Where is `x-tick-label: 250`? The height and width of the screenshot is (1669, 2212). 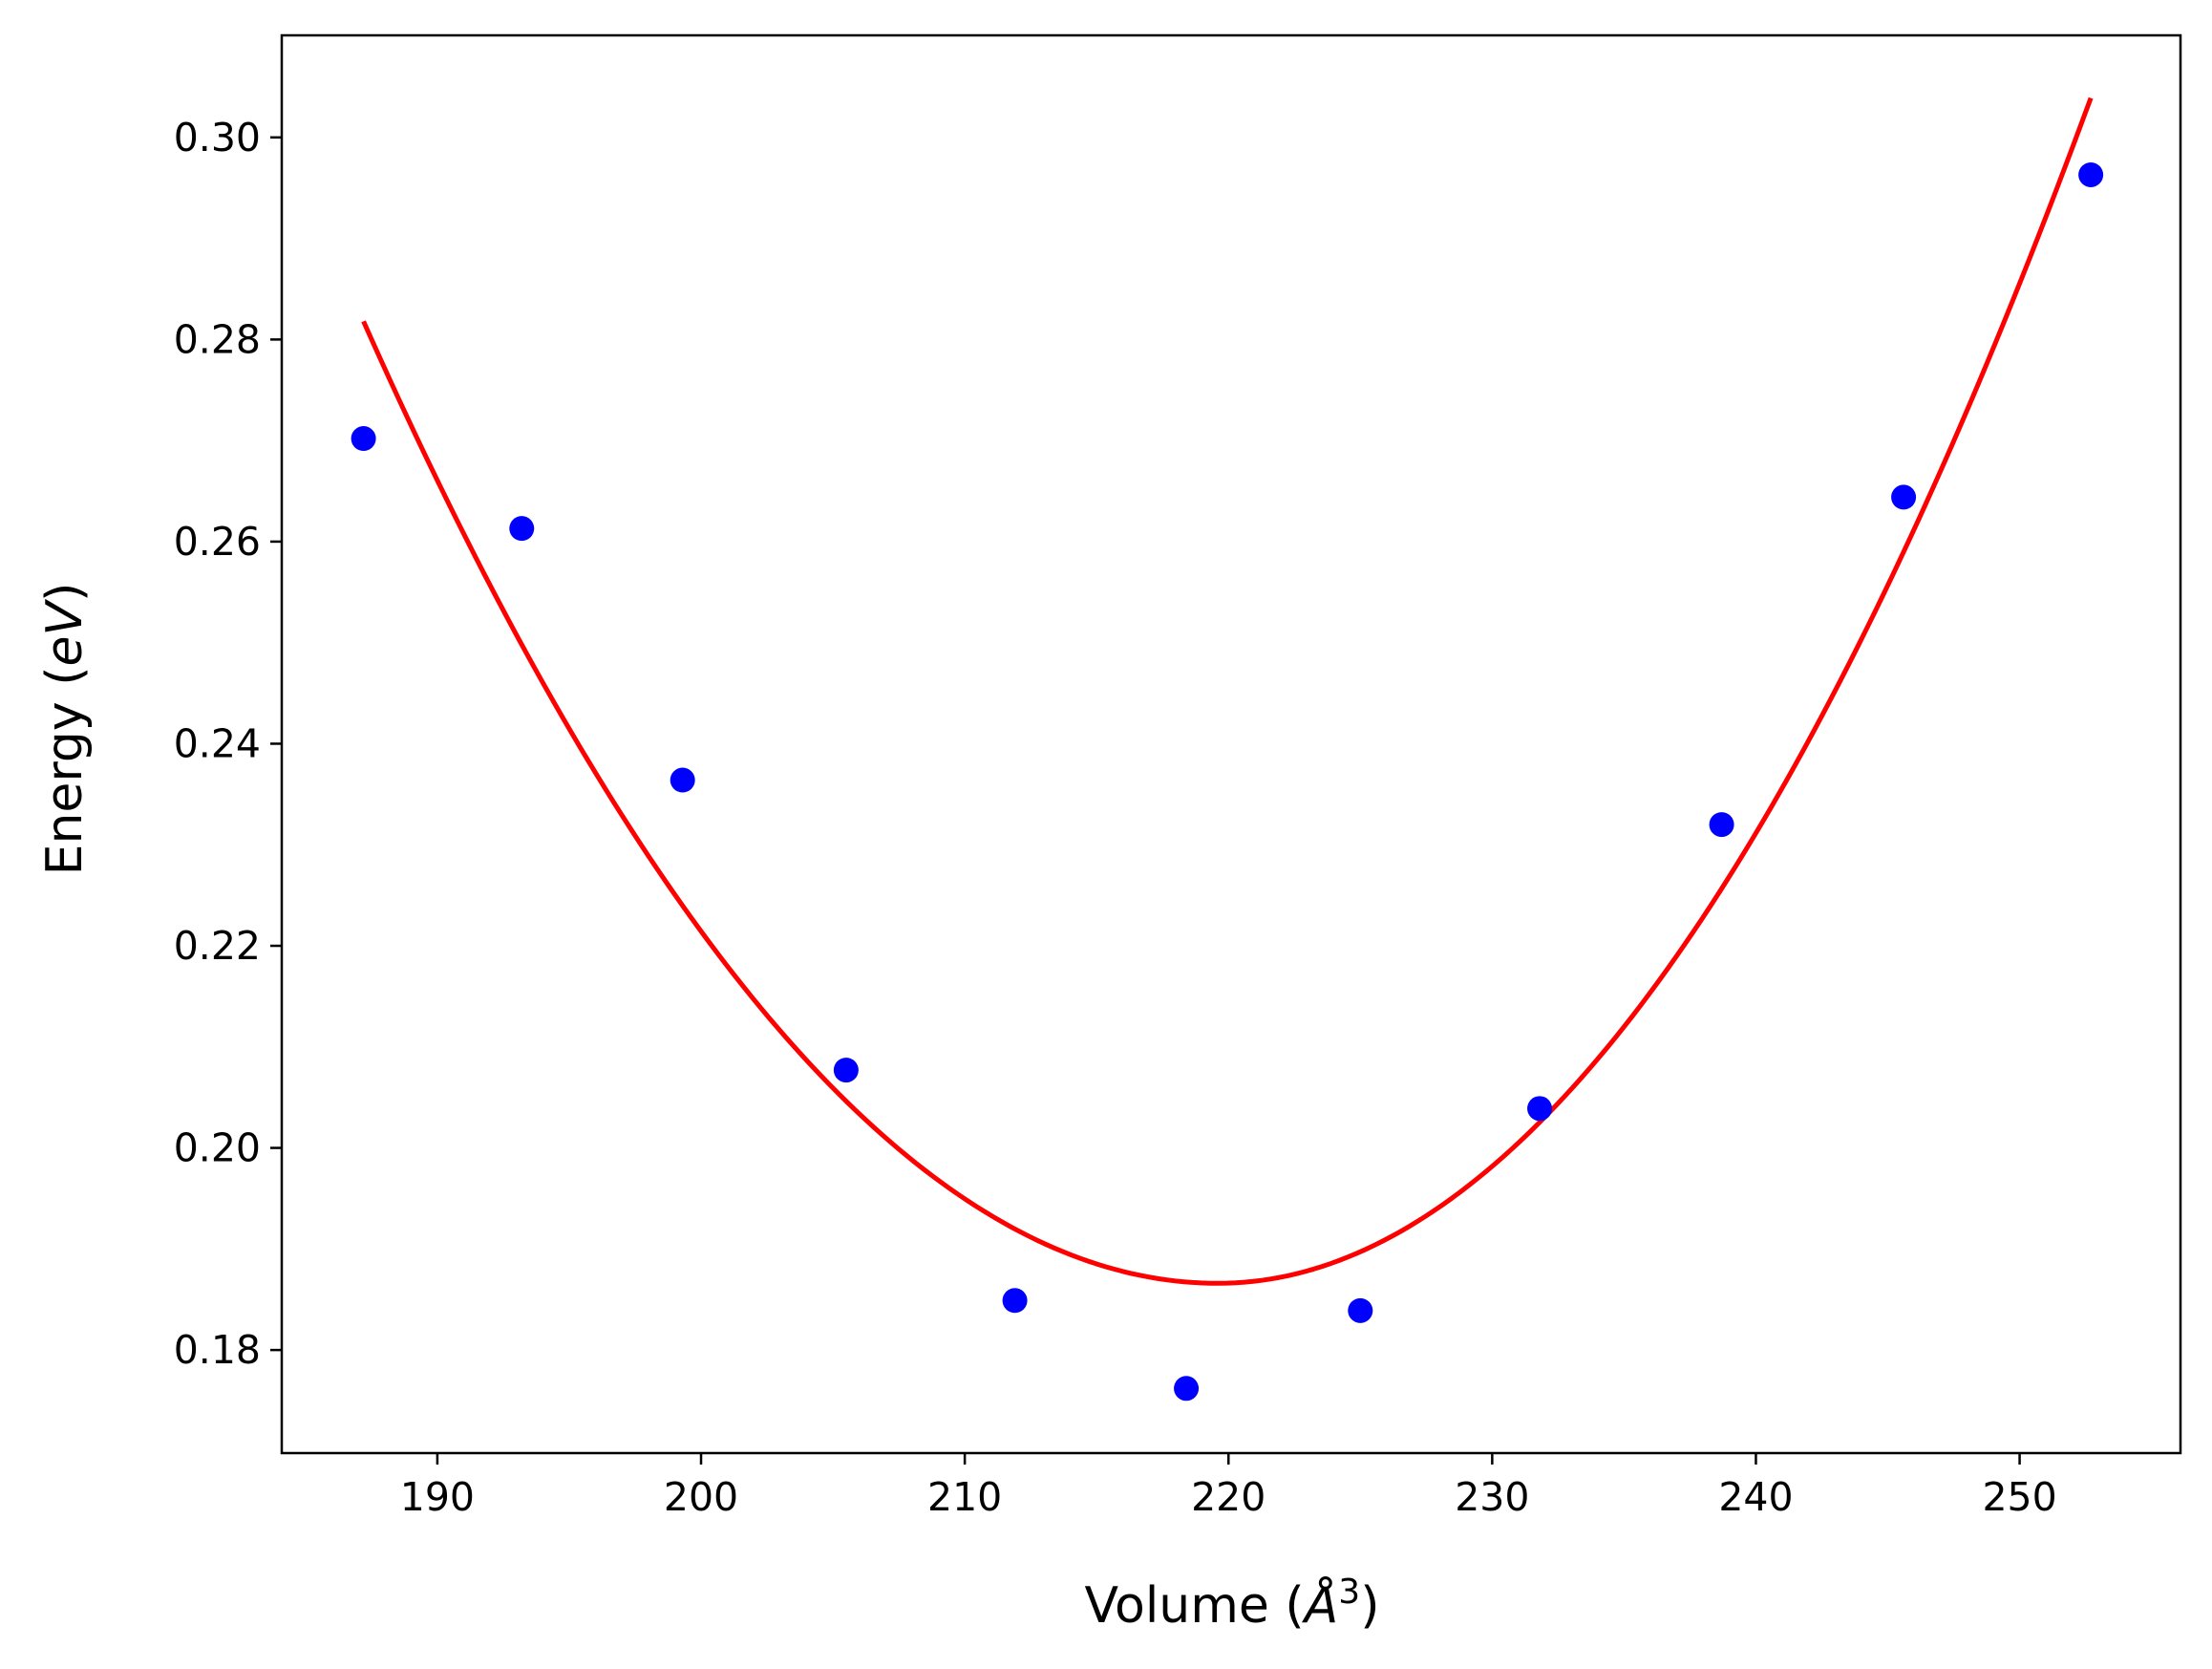
x-tick-label: 250 is located at coordinates (2019, 1497).